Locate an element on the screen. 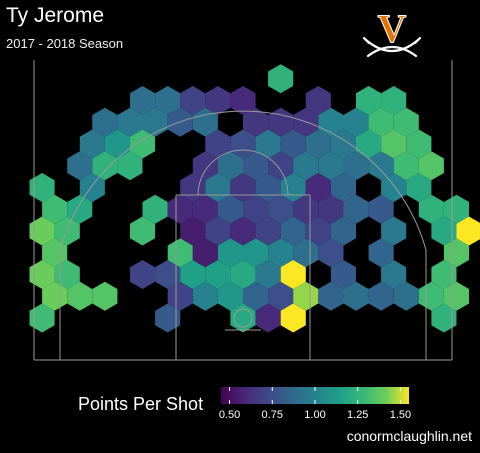 This screenshot has height=453, width=480. chart-title: Ty Jerome is located at coordinates (55, 15).